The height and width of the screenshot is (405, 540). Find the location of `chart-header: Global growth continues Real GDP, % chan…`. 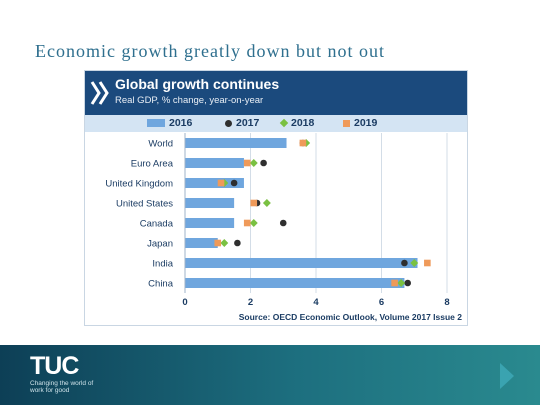

chart-header: Global growth continues Real GDP, % chan… is located at coordinates (276, 93).